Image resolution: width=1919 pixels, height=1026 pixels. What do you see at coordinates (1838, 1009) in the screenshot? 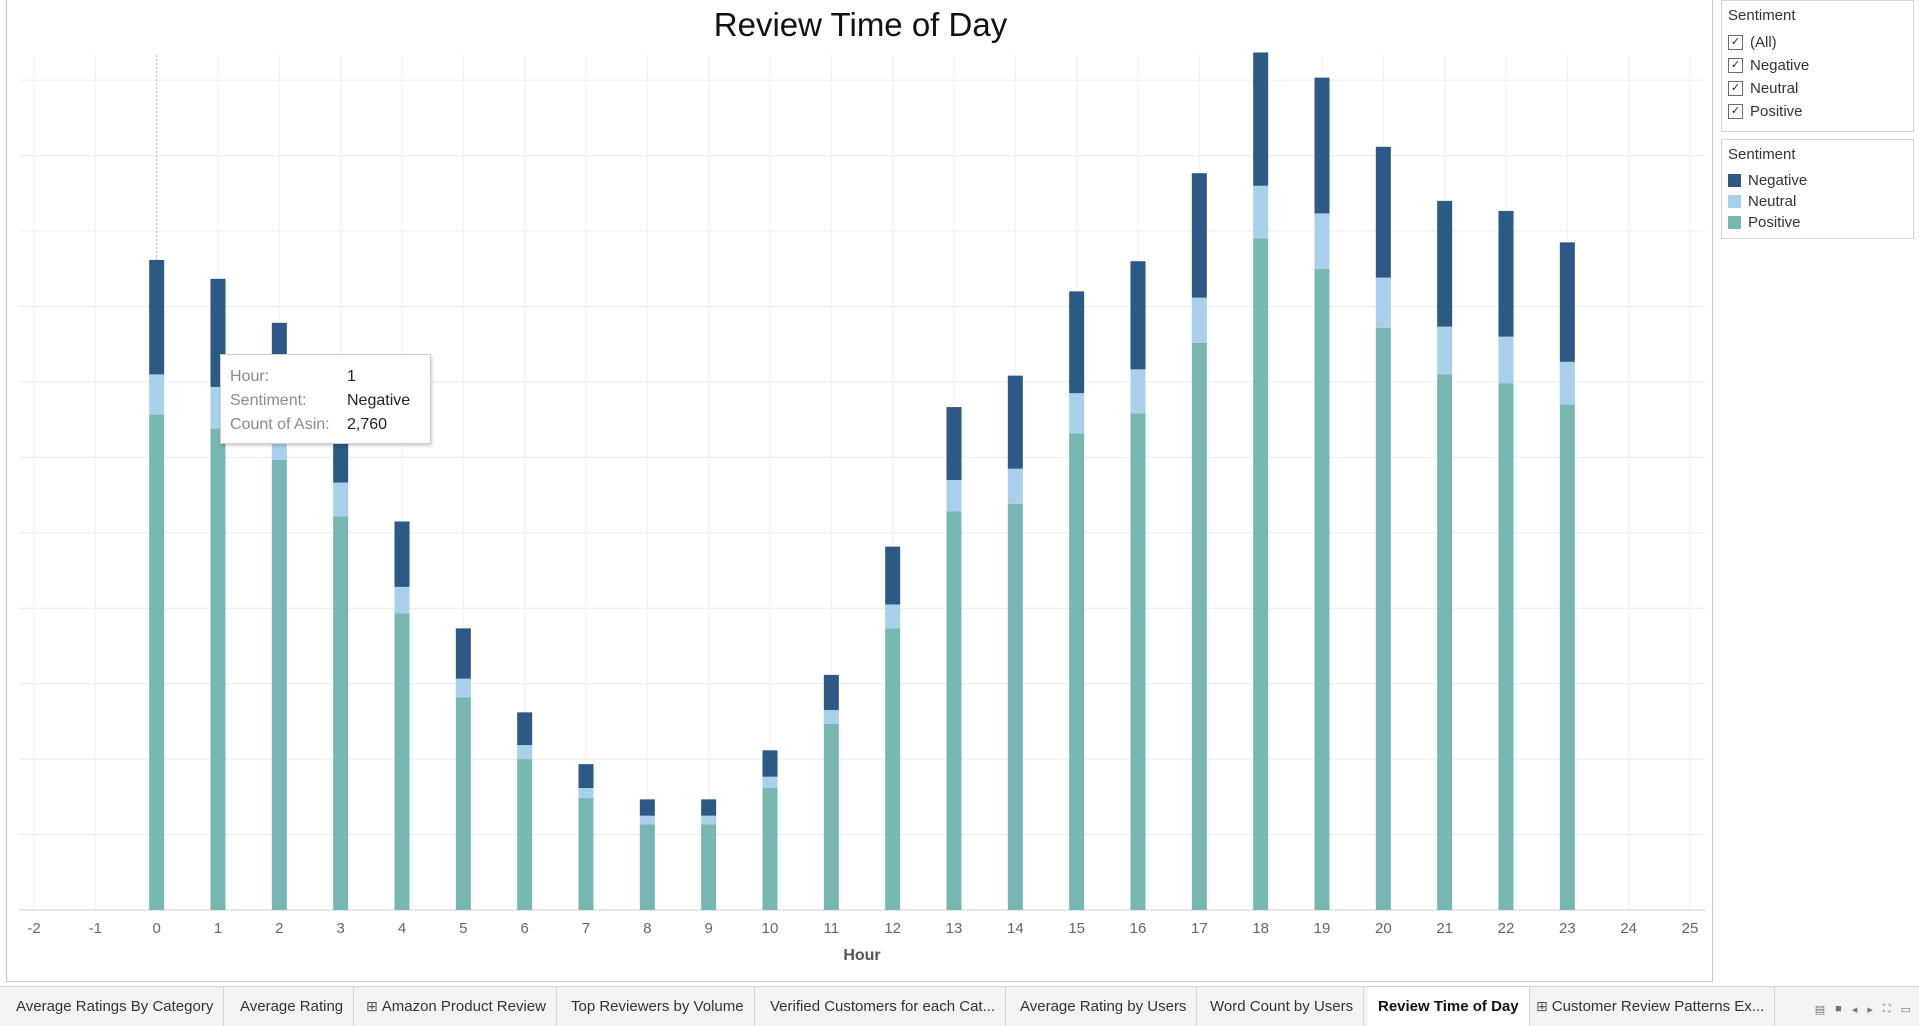
I see `single-view-icon: ■` at bounding box center [1838, 1009].